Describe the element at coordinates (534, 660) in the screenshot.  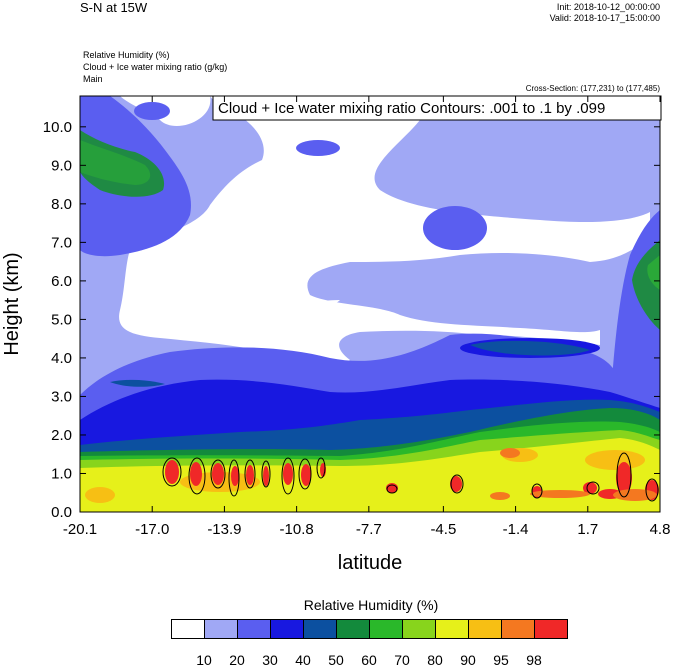
I see `colorbar-level-label: 98` at that location.